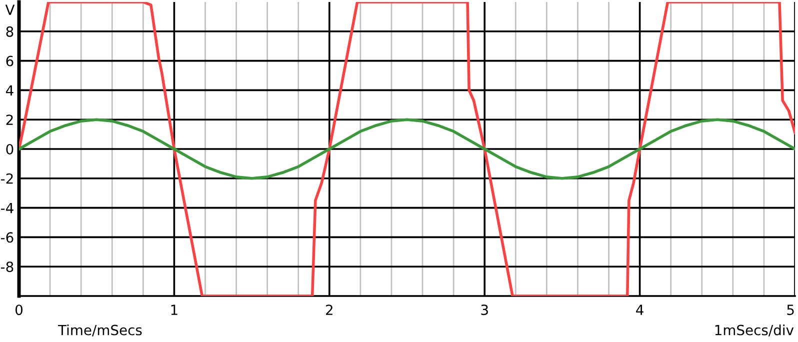  I want to click on y-tick-label: 0, so click(10, 149).